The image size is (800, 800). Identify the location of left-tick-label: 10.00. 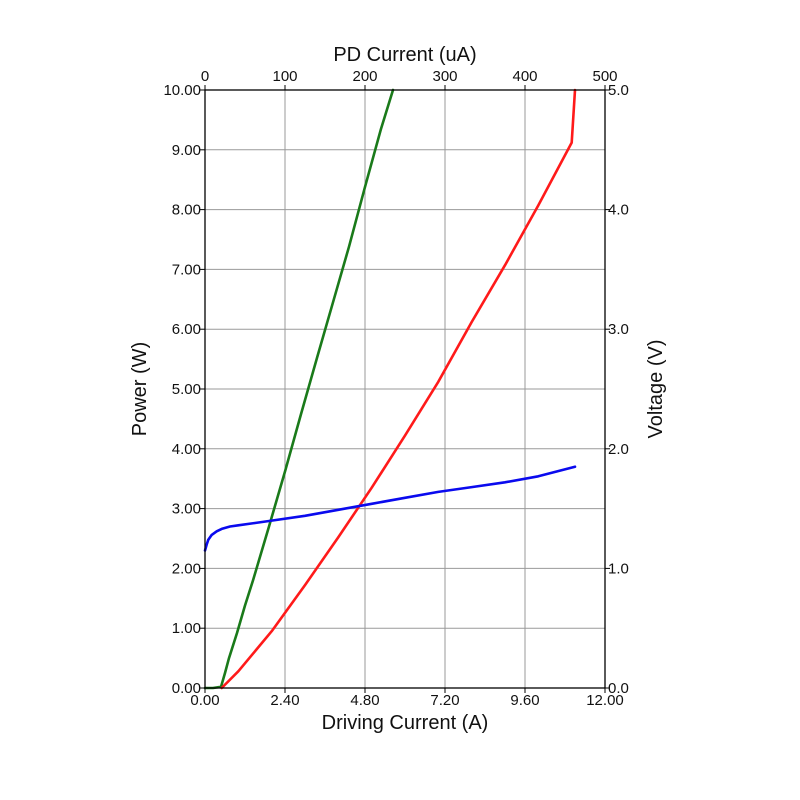
(182, 90).